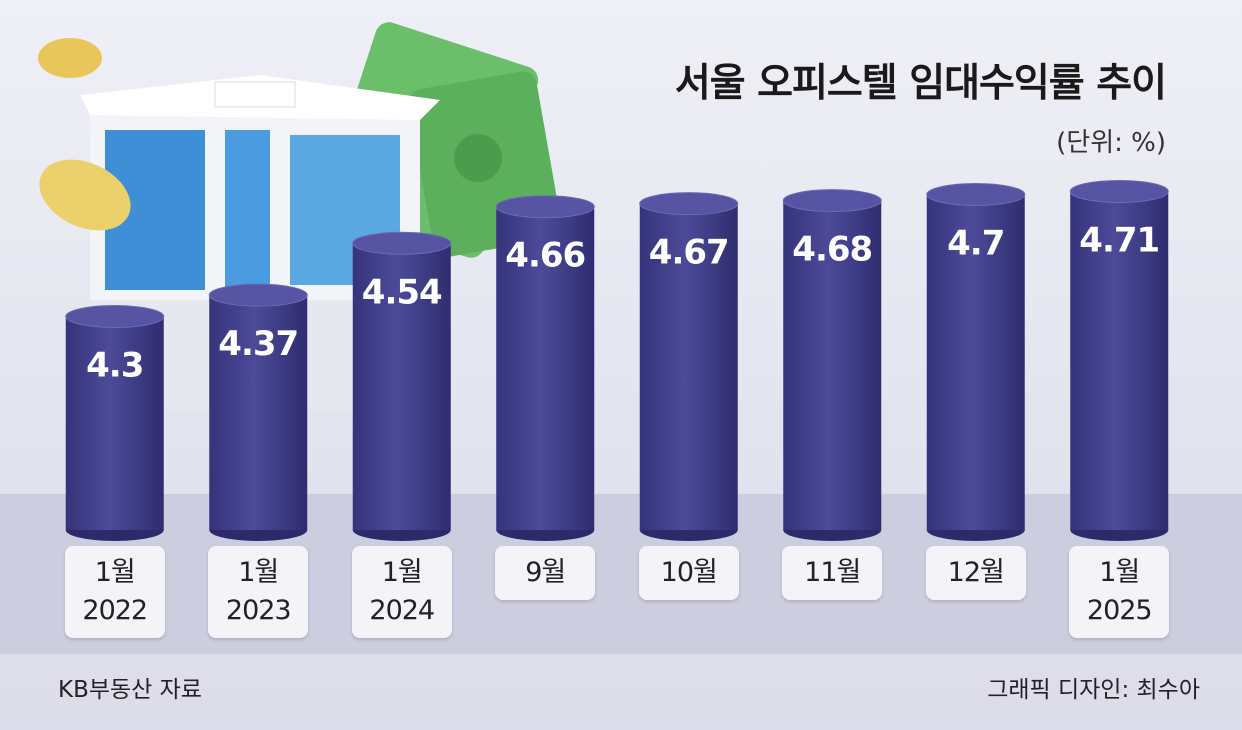 The width and height of the screenshot is (1242, 730). What do you see at coordinates (114, 366) in the screenshot?
I see `value-label: 4.3` at bounding box center [114, 366].